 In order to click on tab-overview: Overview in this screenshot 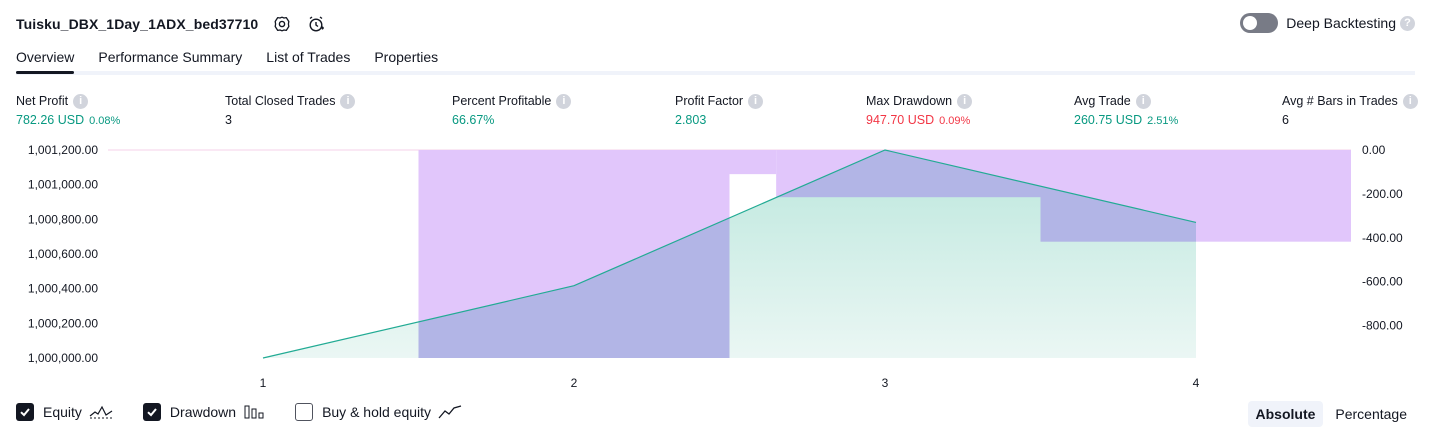, I will do `click(45, 60)`.